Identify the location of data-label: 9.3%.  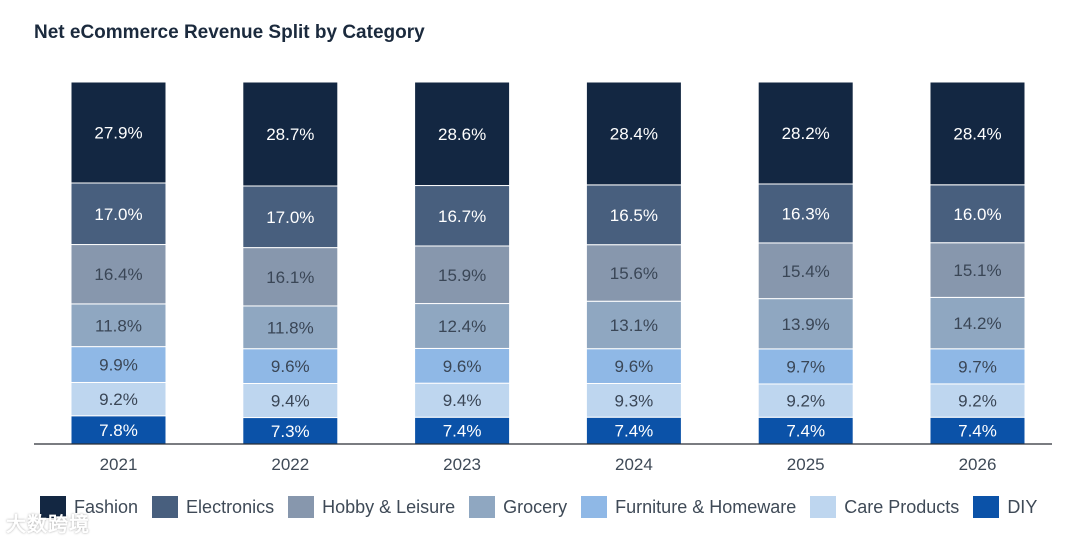
(634, 400).